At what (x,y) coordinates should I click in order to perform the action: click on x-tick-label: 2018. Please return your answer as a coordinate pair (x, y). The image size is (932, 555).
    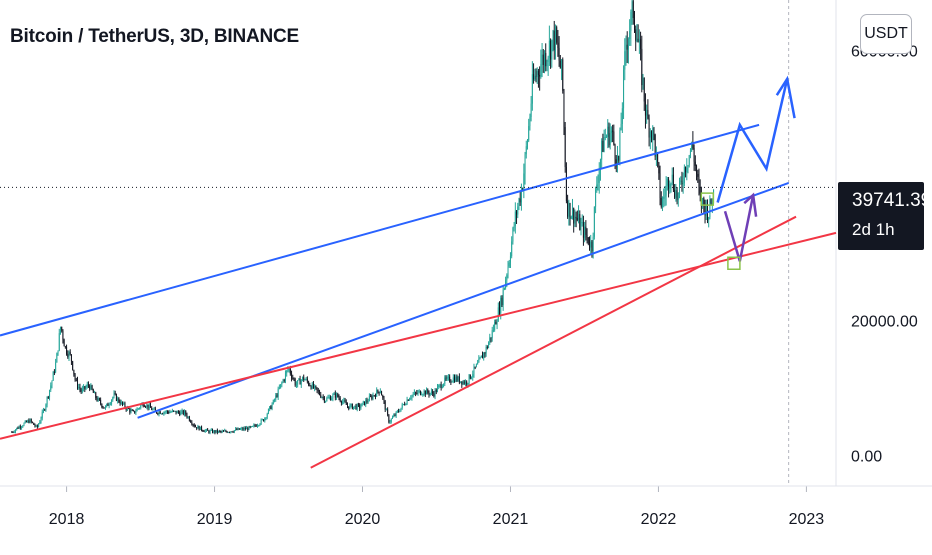
    Looking at the image, I should click on (67, 519).